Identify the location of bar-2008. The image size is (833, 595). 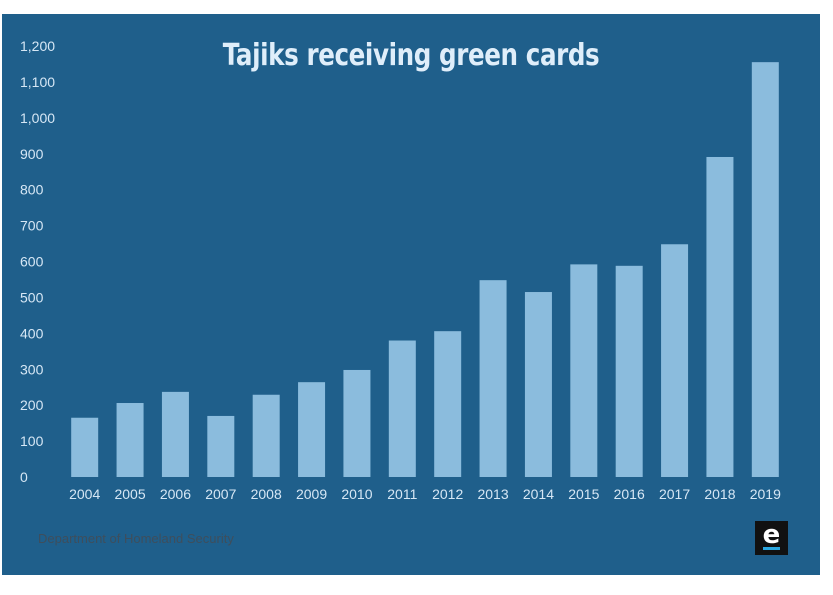
(266, 435).